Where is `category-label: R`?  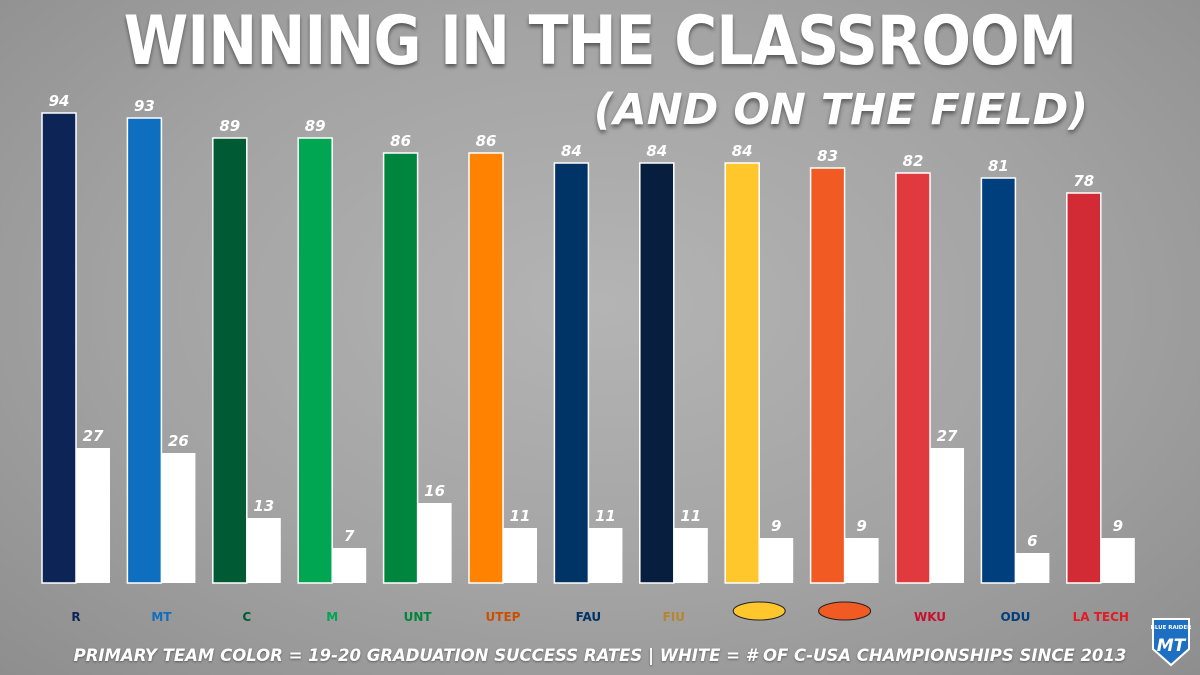
category-label: R is located at coordinates (75, 617).